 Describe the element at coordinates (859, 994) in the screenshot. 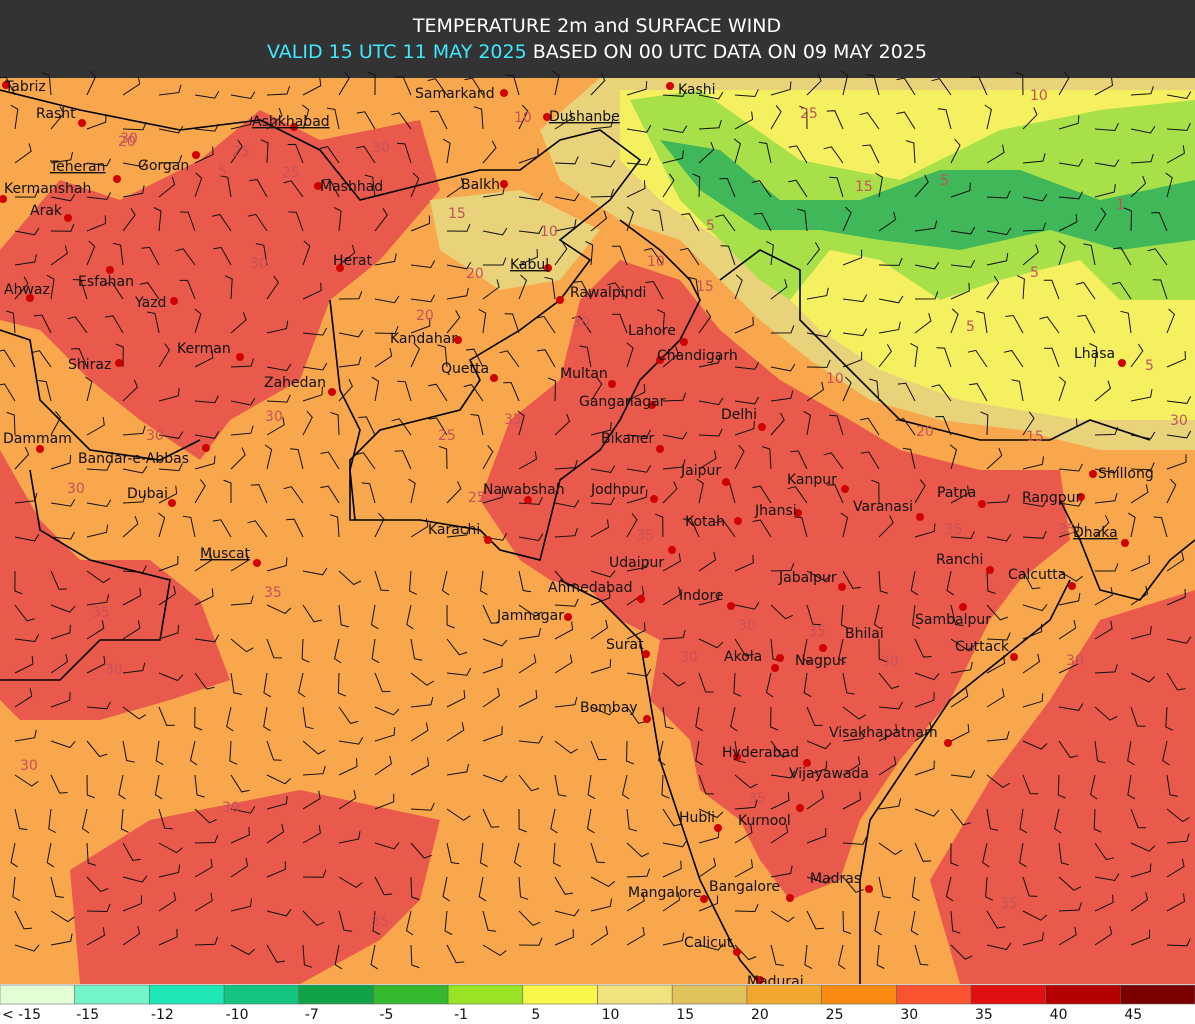

I see `colorbar-swatch` at that location.